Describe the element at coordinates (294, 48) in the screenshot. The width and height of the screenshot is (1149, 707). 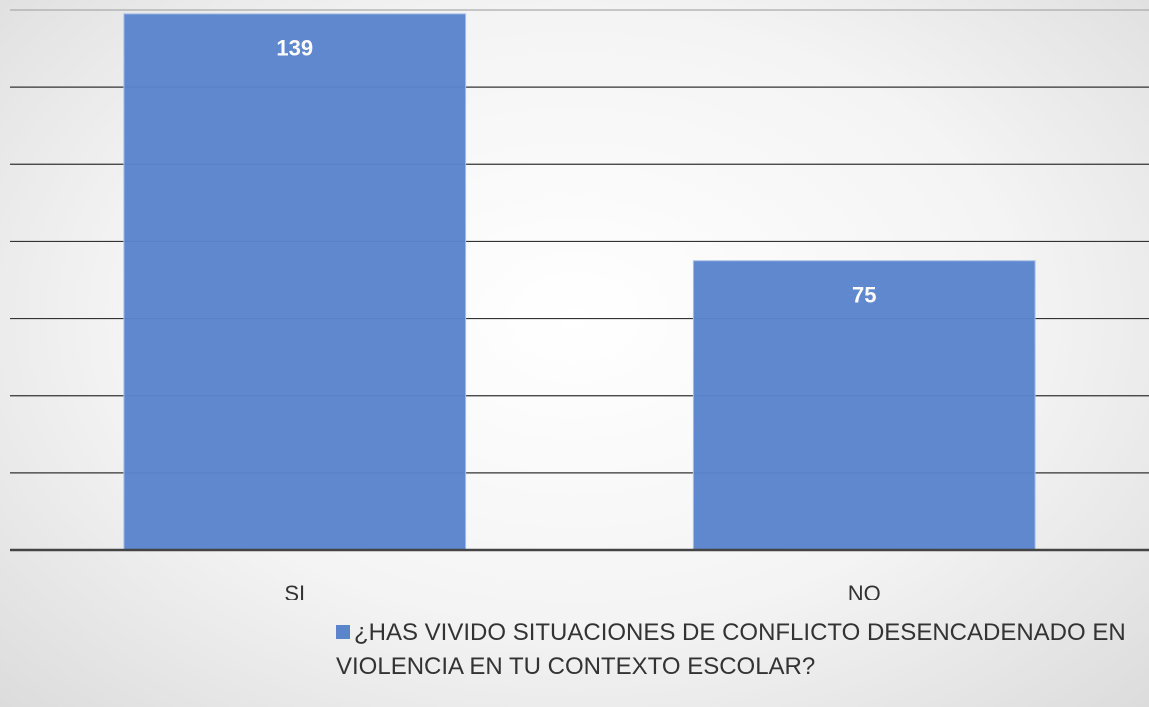
I see `data-label: 139` at that location.